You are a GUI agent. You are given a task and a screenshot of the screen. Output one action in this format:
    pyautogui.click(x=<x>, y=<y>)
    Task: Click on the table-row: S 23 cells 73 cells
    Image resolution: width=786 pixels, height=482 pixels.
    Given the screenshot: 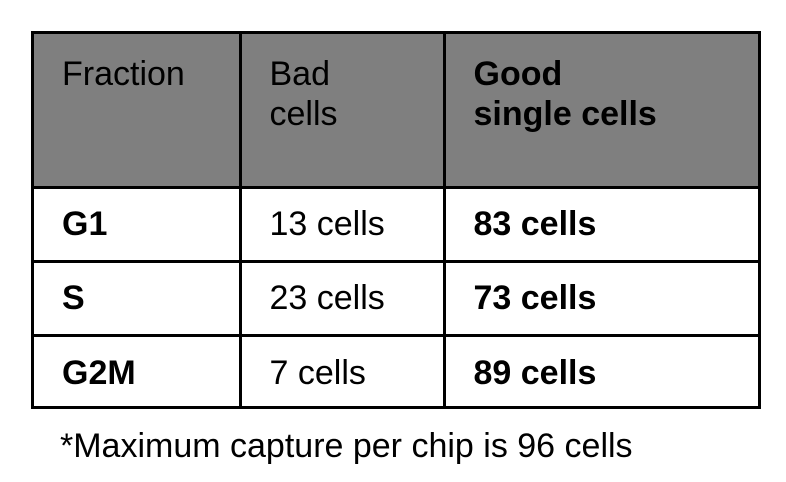 What is the action you would take?
    pyautogui.click(x=396, y=298)
    